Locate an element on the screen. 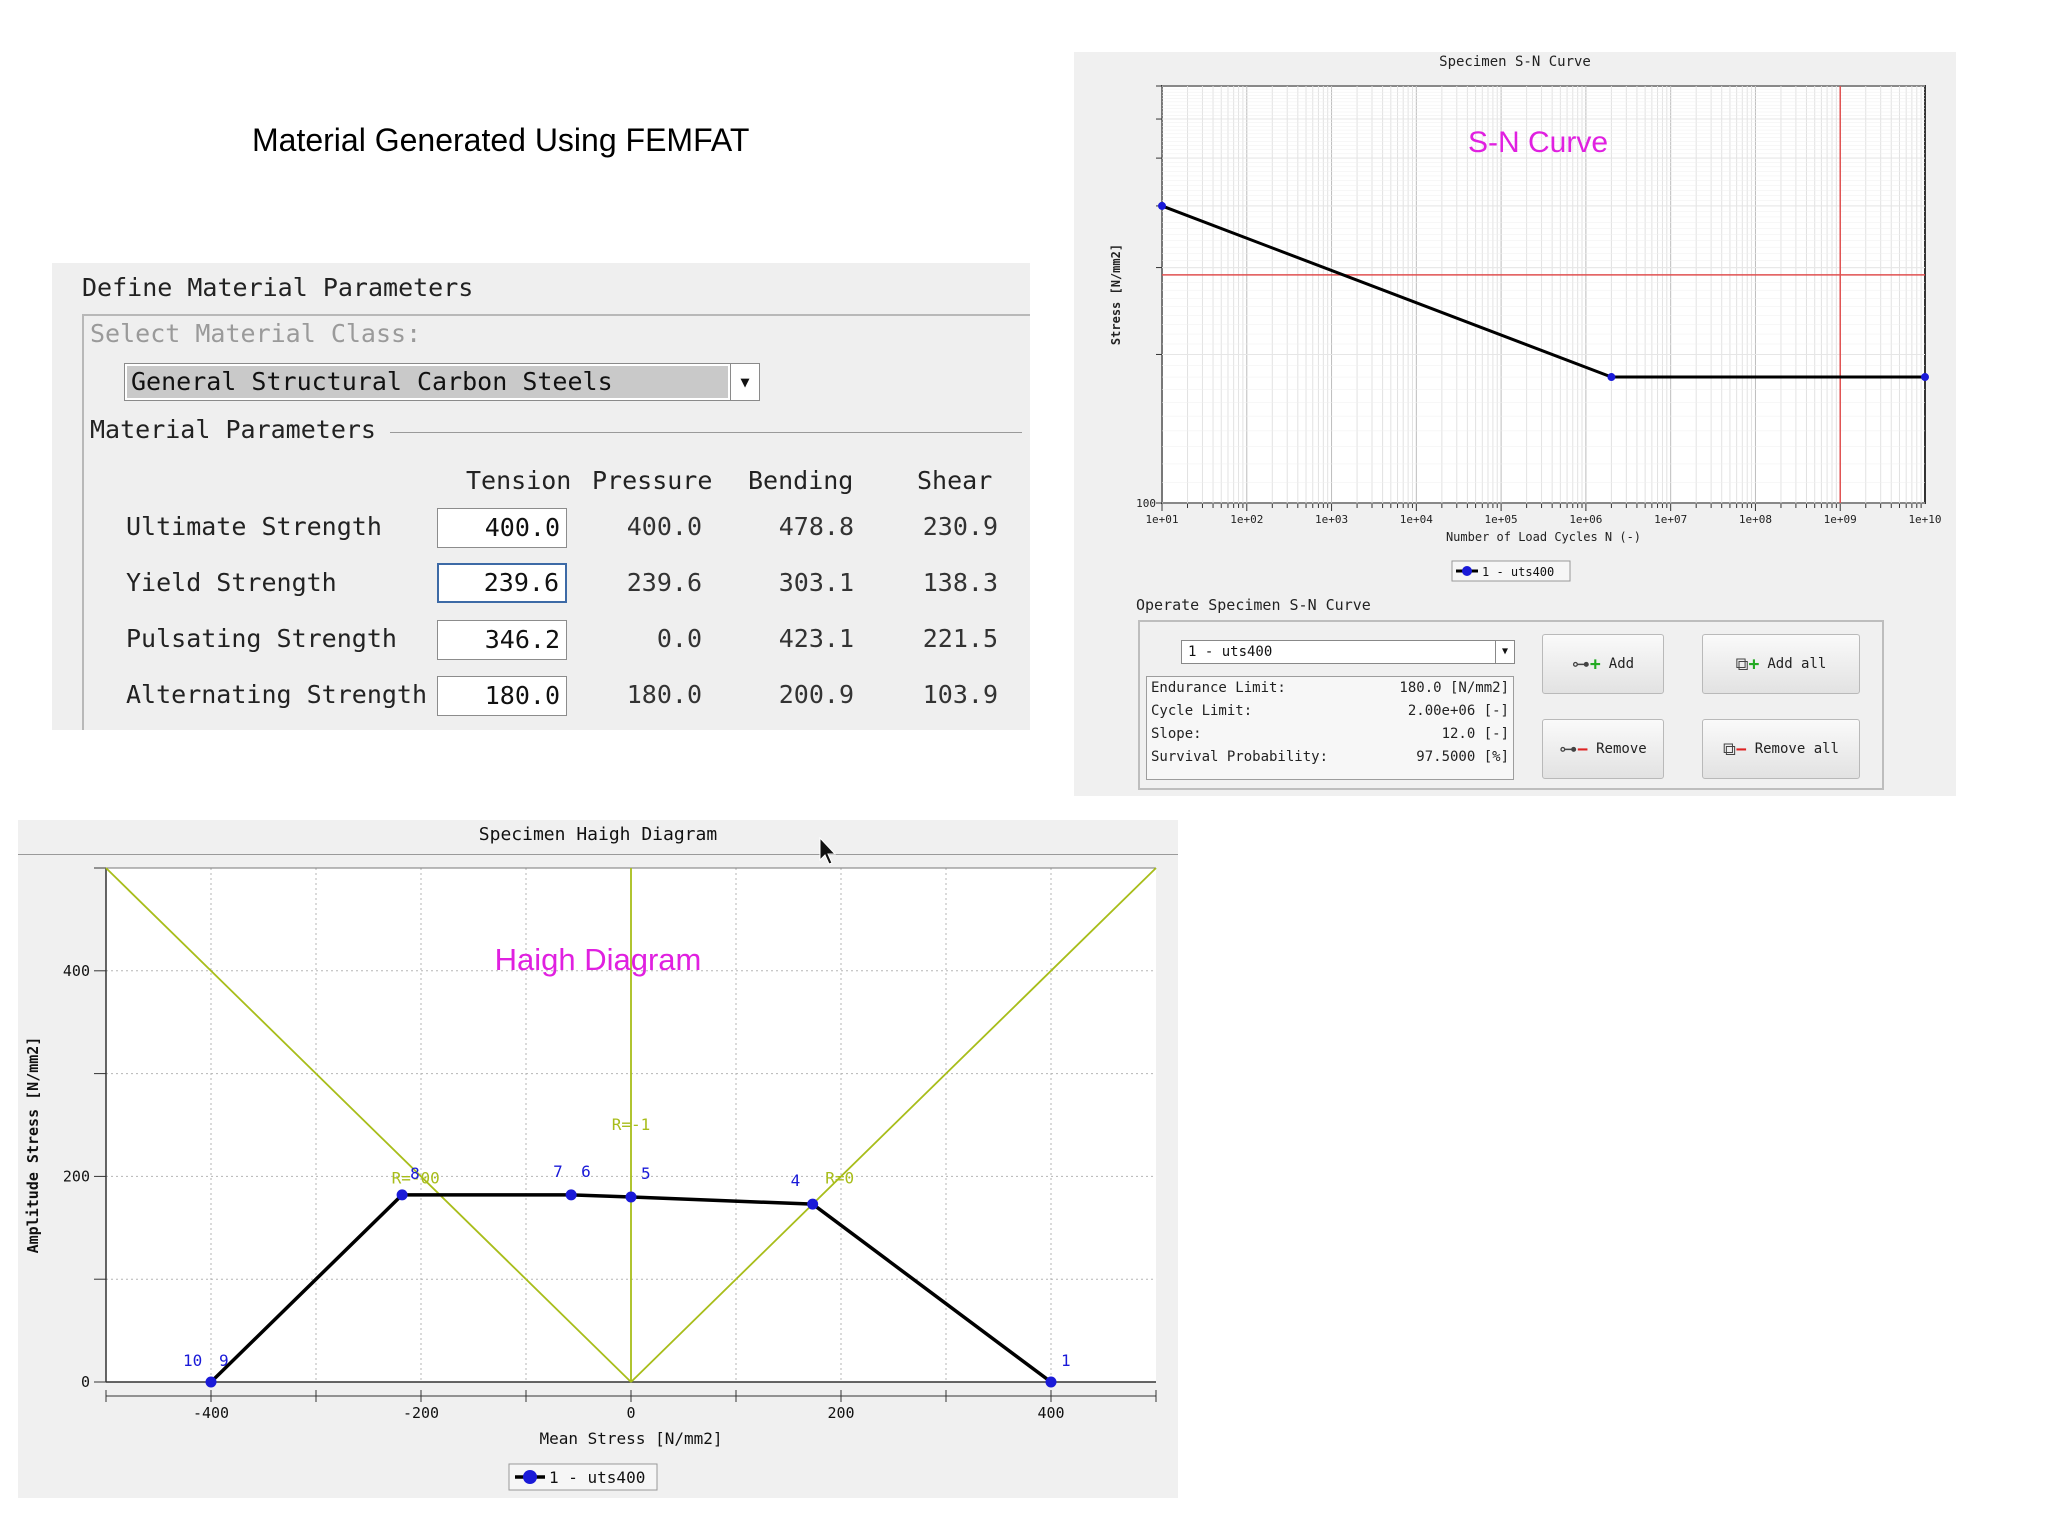  sn-overlay-label: S-N Curve is located at coordinates (1538, 142).